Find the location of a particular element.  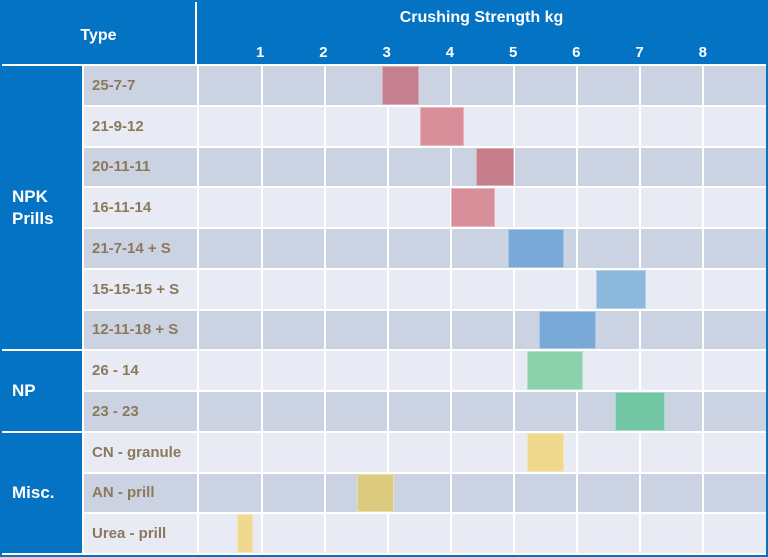

row-label: 23 - 23 is located at coordinates (115, 411).